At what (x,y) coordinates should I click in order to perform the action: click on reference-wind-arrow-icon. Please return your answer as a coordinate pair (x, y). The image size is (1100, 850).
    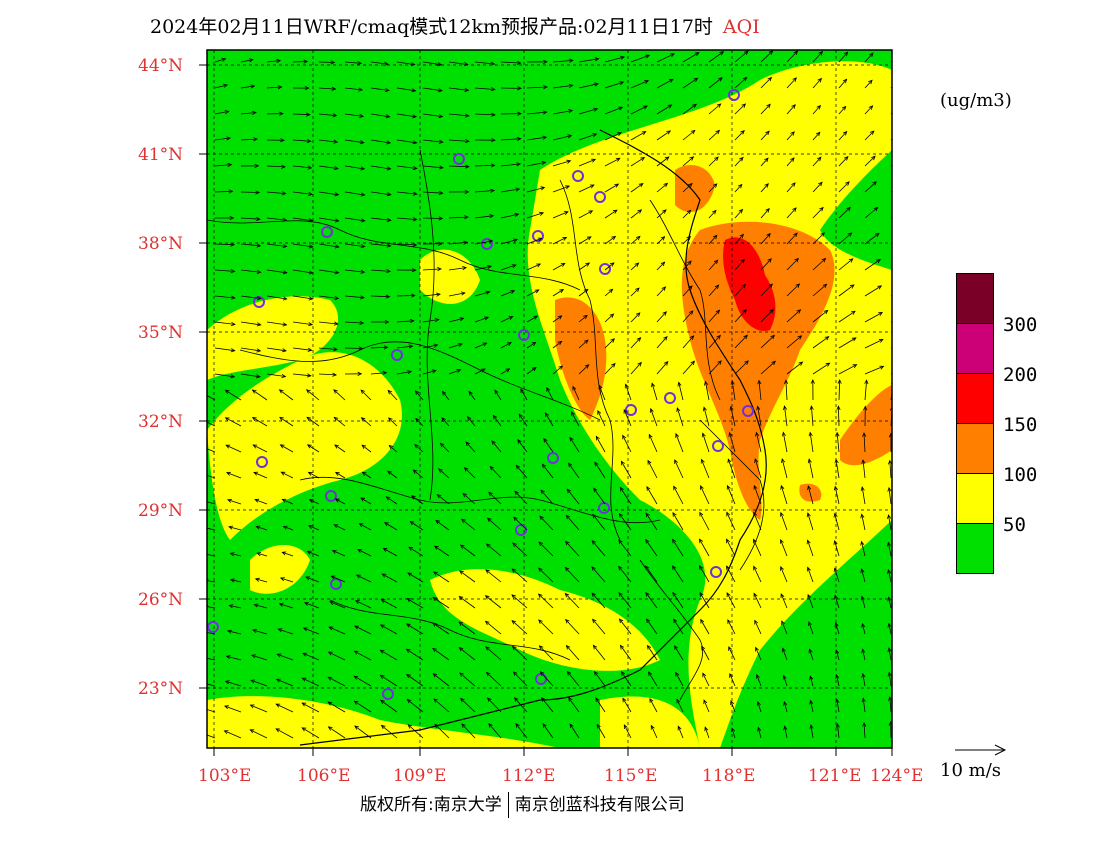
    Looking at the image, I should click on (981, 750).